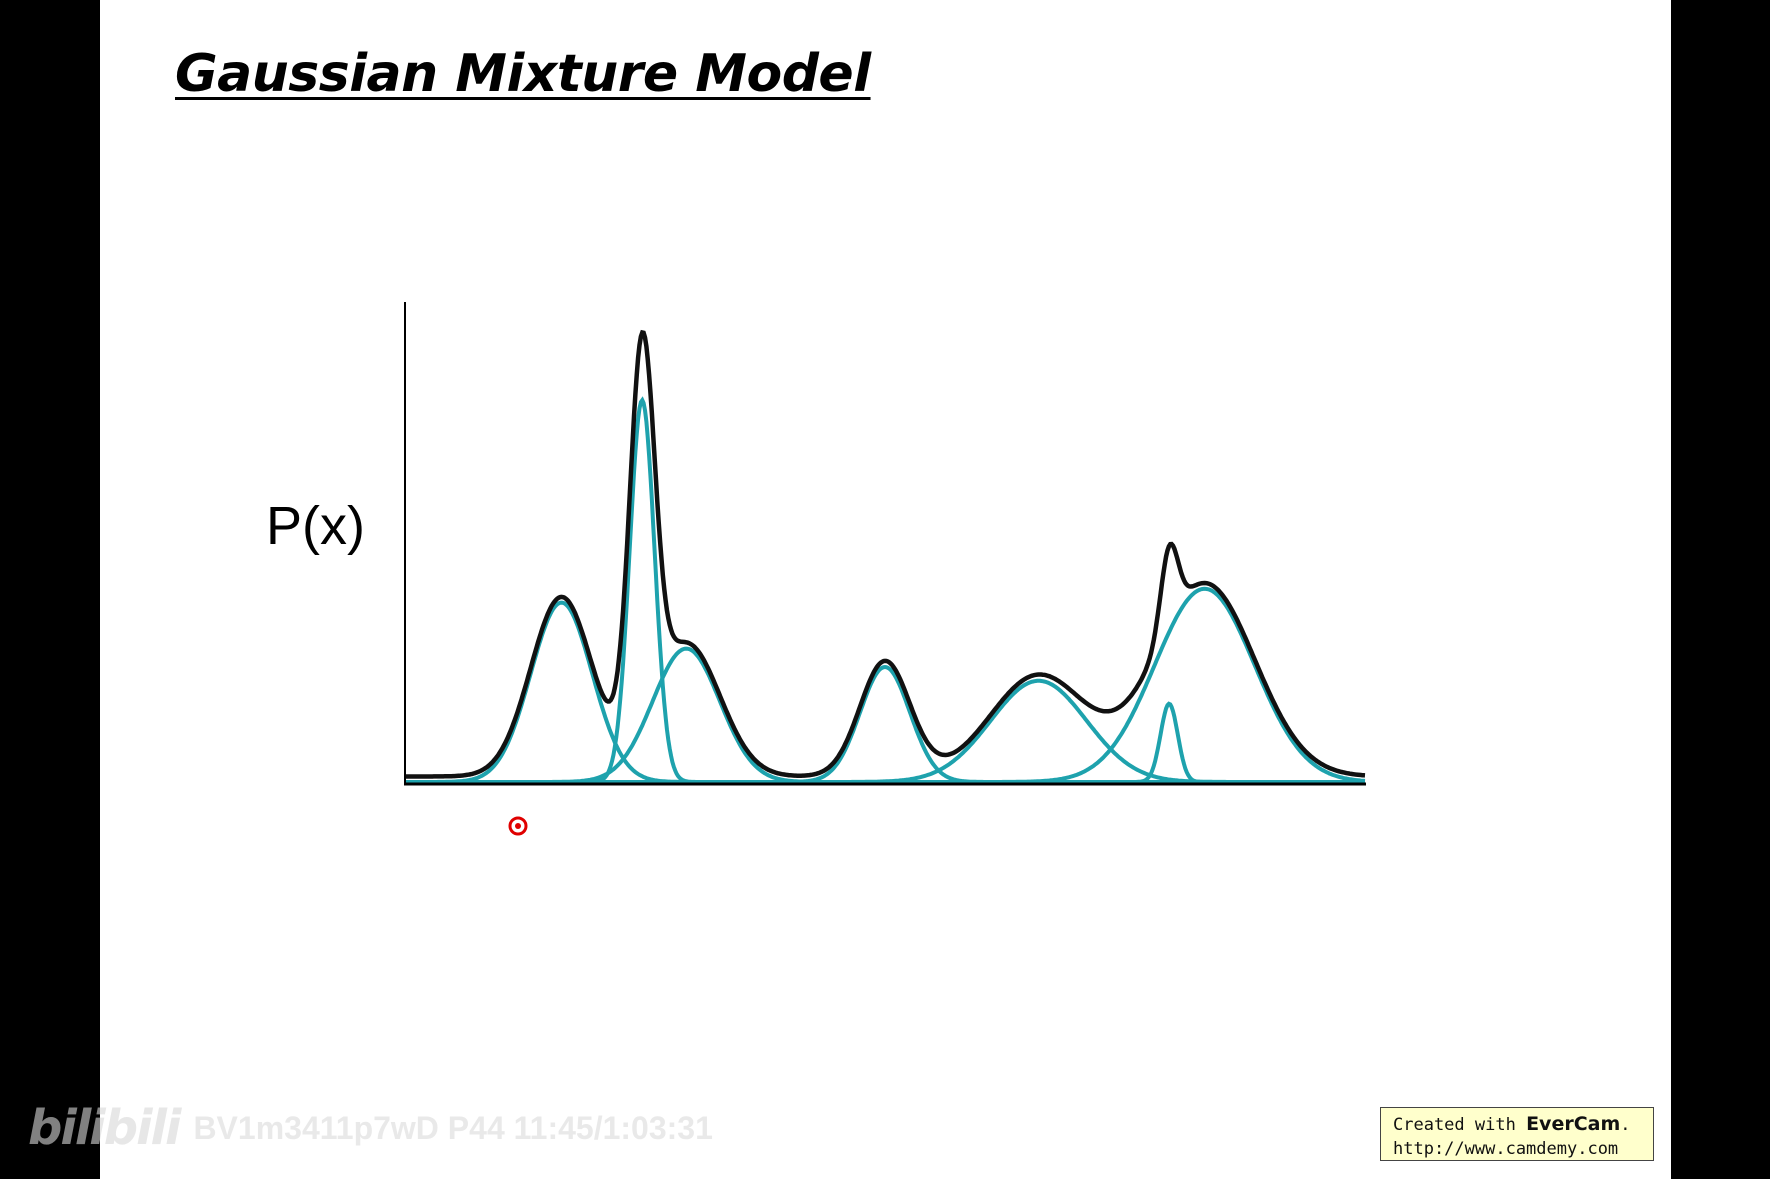  What do you see at coordinates (453, 1127) in the screenshot?
I see `video-id-timestamp: BV1m3411p7wD P44 11:45/1:03:31` at bounding box center [453, 1127].